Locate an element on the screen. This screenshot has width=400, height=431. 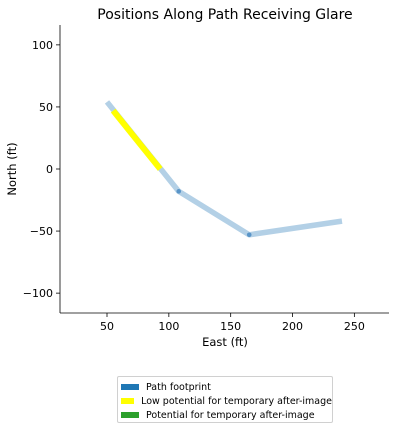
x-tick-label: 100 is located at coordinates (168, 326).